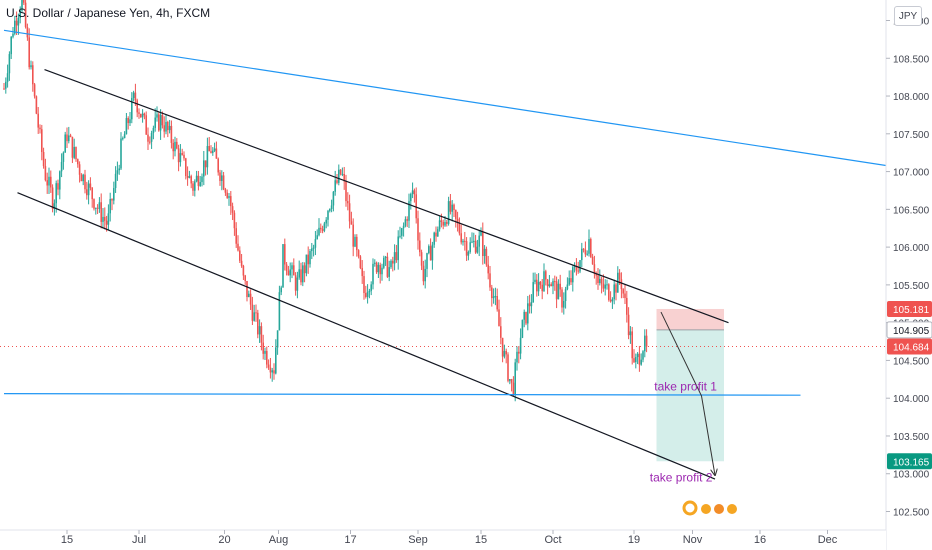  I want to click on y-tick-label: 102.500, so click(911, 513).